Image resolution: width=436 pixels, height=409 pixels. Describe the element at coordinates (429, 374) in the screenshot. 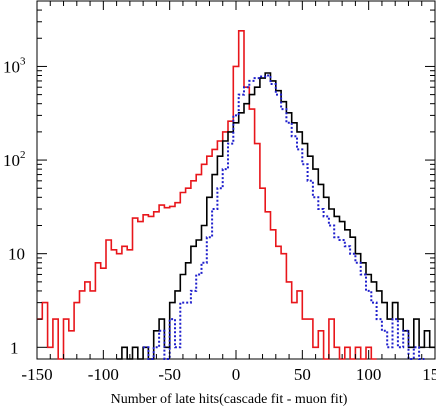

I see `x-tick-label: 150` at that location.